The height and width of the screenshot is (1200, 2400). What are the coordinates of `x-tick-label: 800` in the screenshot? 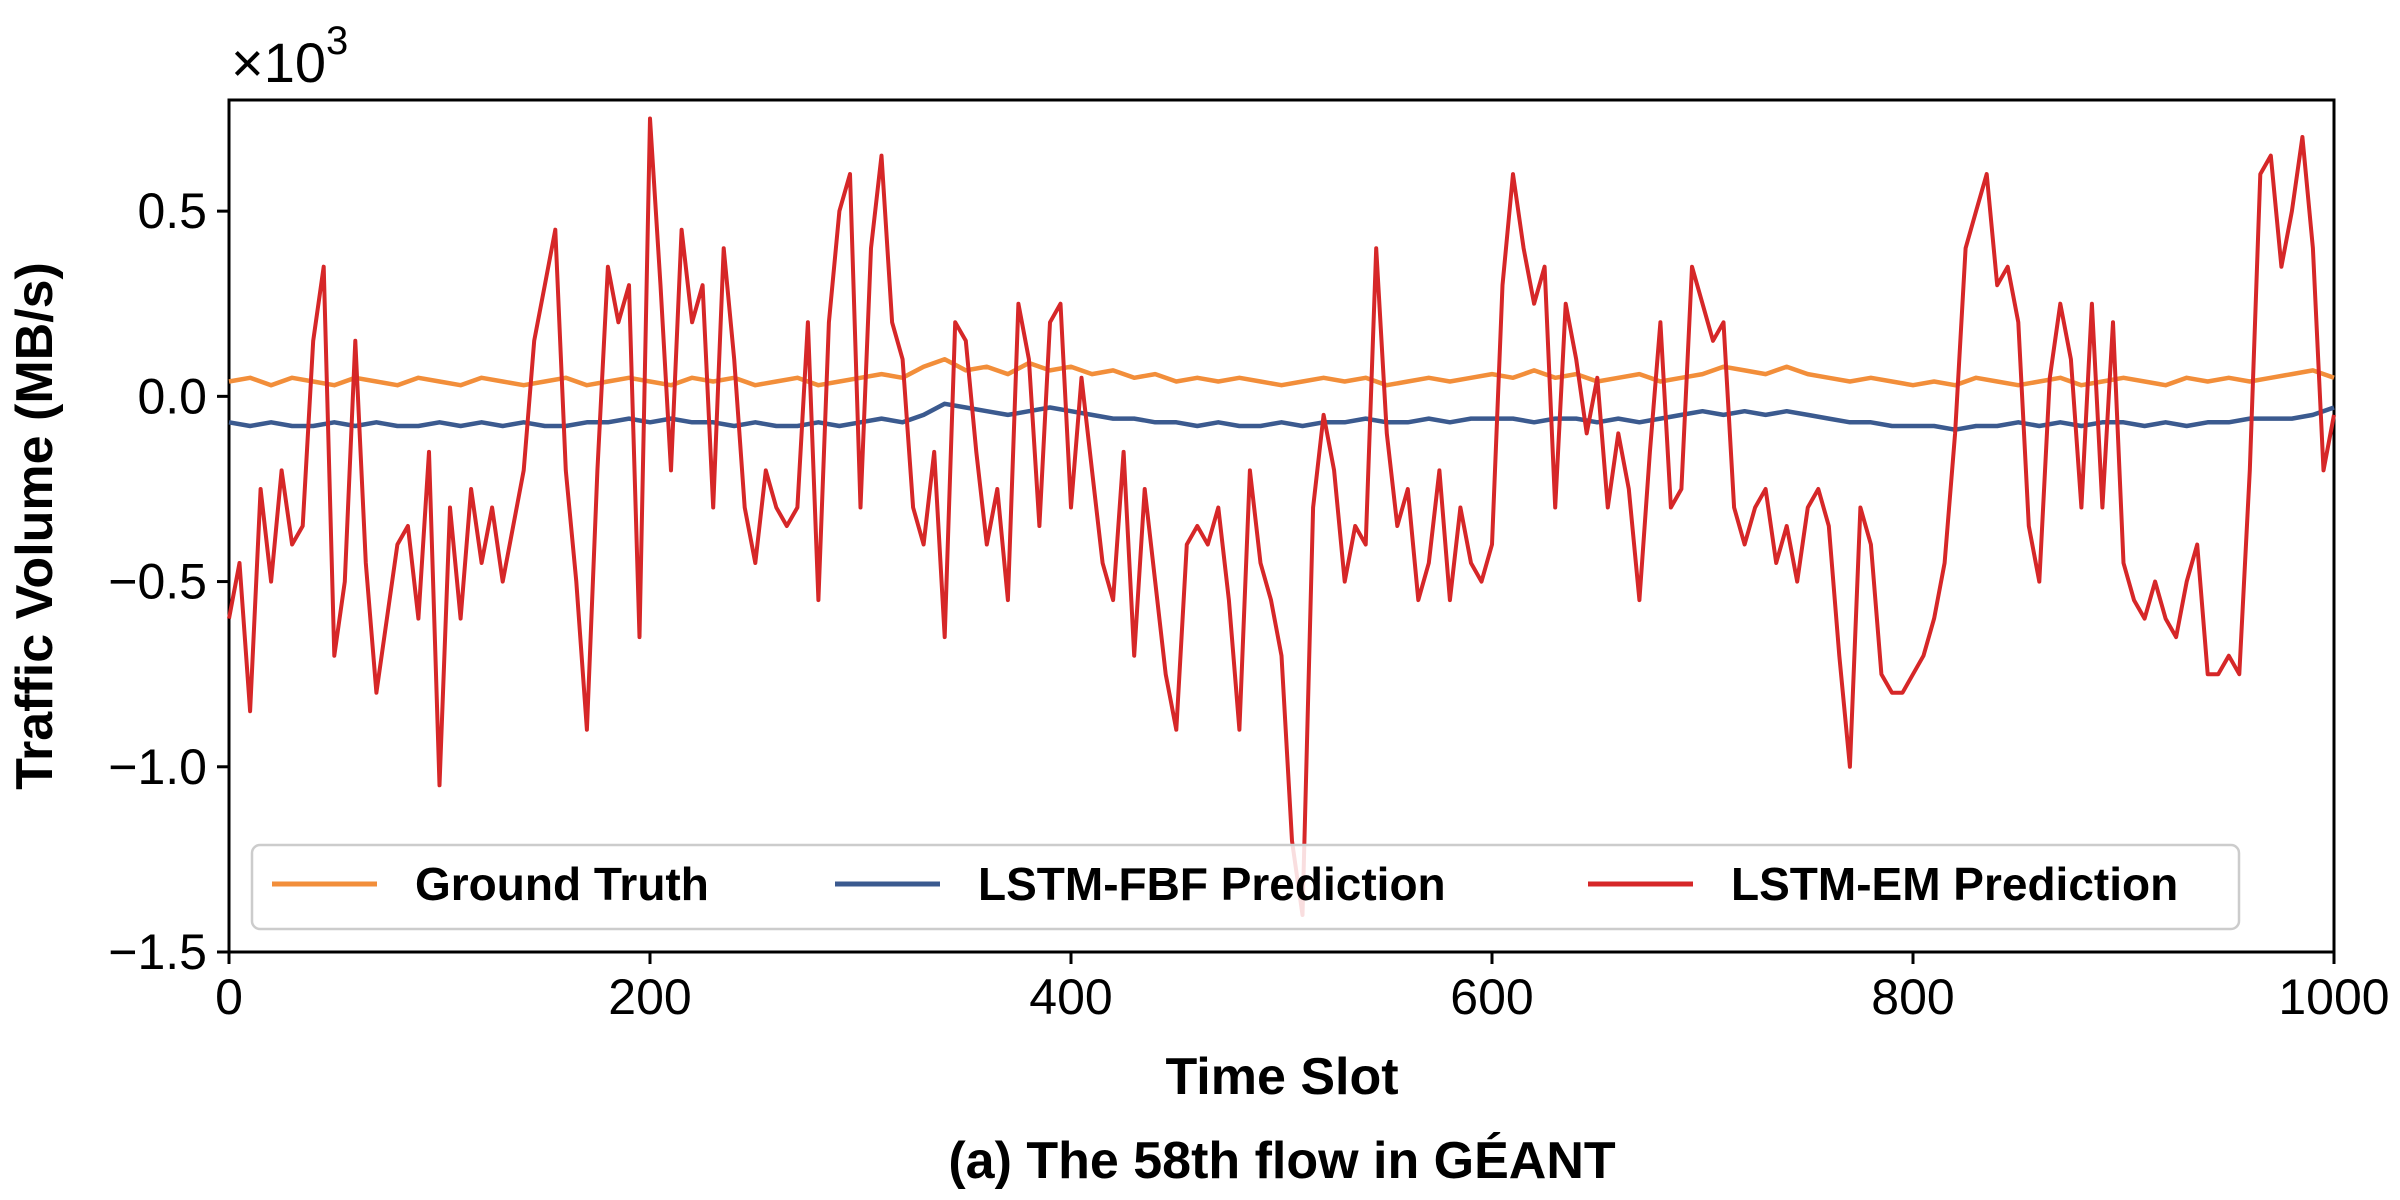 It's located at (1912, 997).